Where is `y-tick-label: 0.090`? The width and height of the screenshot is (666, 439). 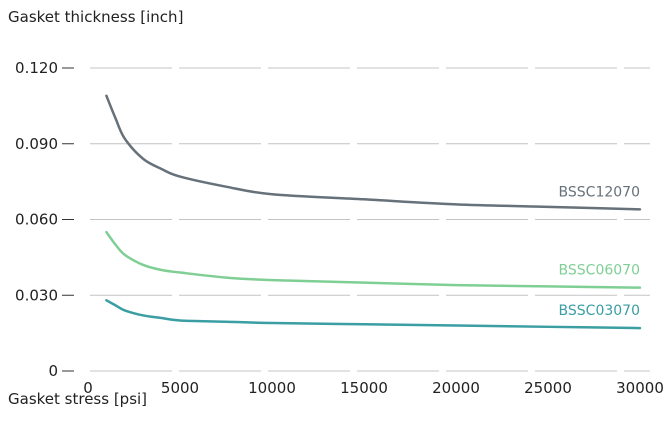
y-tick-label: 0.090 is located at coordinates (36, 144).